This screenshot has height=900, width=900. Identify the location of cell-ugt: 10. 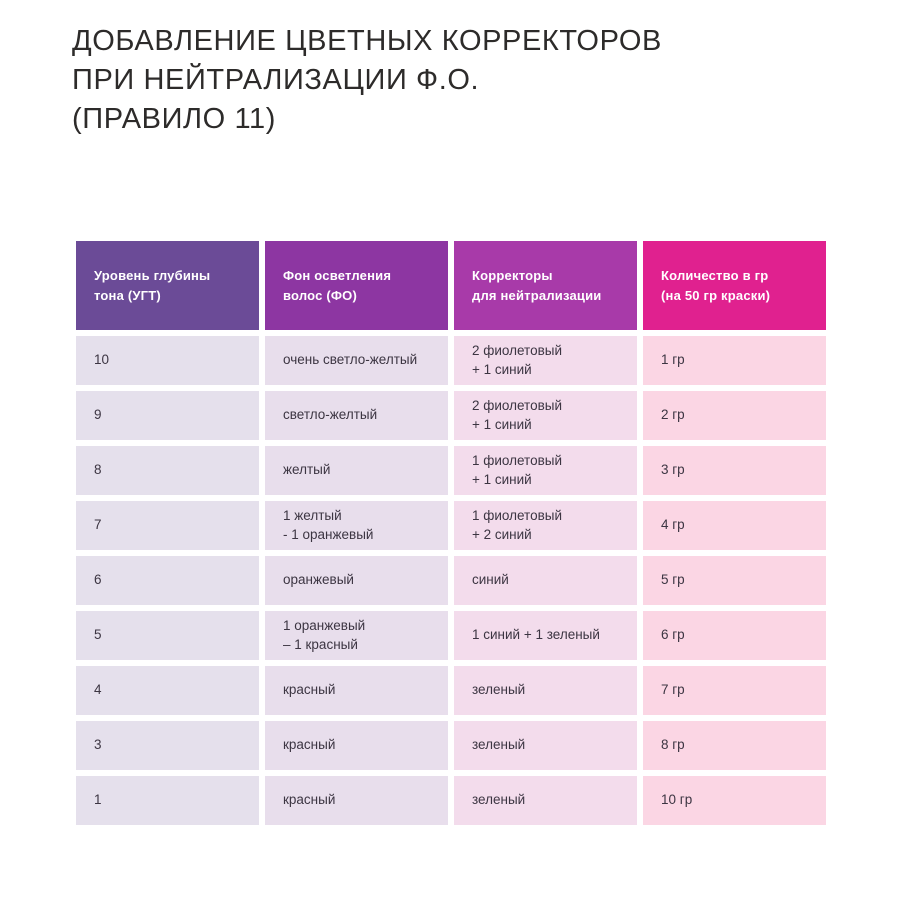
(167, 360).